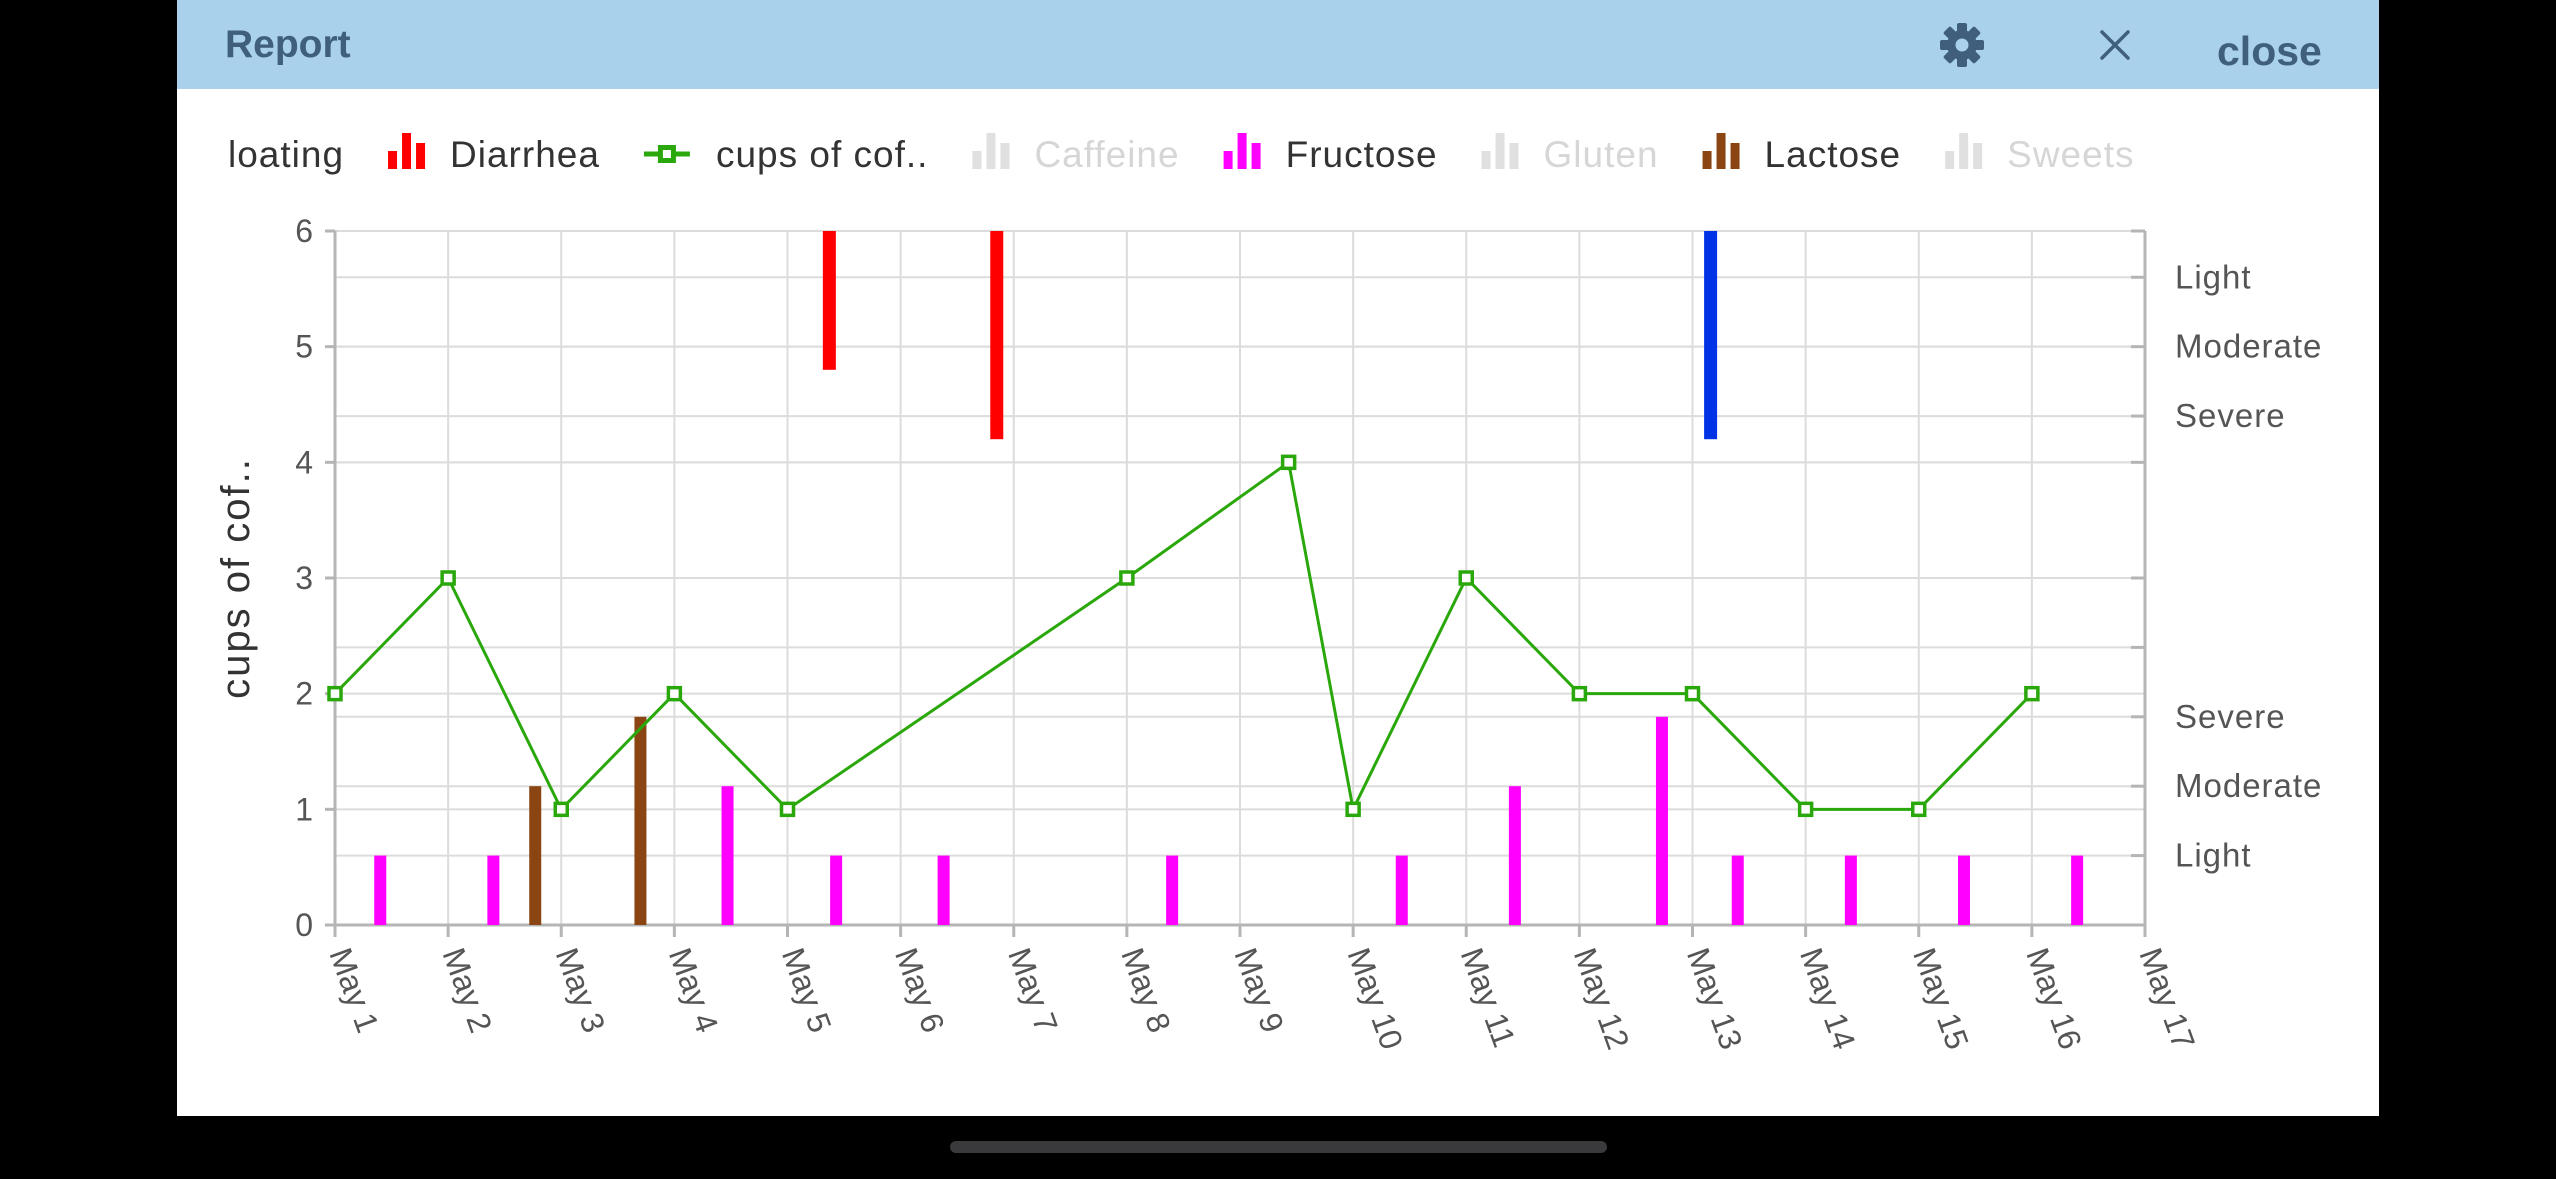  Describe the element at coordinates (1362, 154) in the screenshot. I see `legend-label: Fructose` at that location.